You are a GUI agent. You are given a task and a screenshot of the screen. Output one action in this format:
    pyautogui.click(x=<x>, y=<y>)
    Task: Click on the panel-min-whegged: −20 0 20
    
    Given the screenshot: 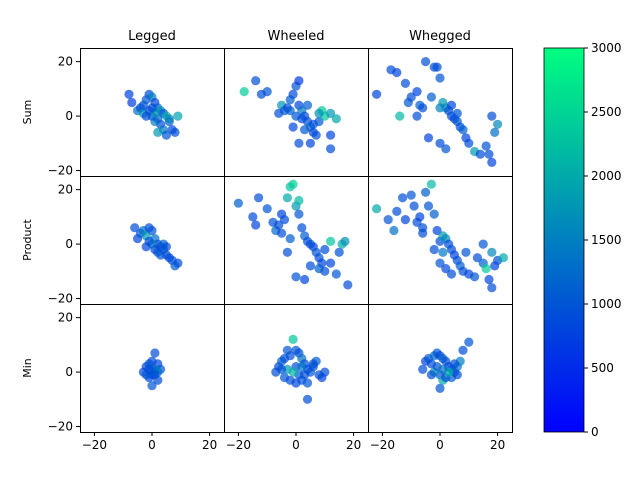 What is the action you would take?
    pyautogui.click(x=440, y=378)
    